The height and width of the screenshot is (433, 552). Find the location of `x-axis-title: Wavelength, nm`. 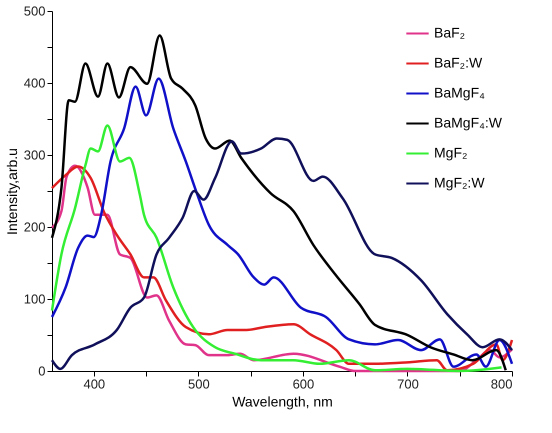

x-axis-title: Wavelength, nm is located at coordinates (282, 402).